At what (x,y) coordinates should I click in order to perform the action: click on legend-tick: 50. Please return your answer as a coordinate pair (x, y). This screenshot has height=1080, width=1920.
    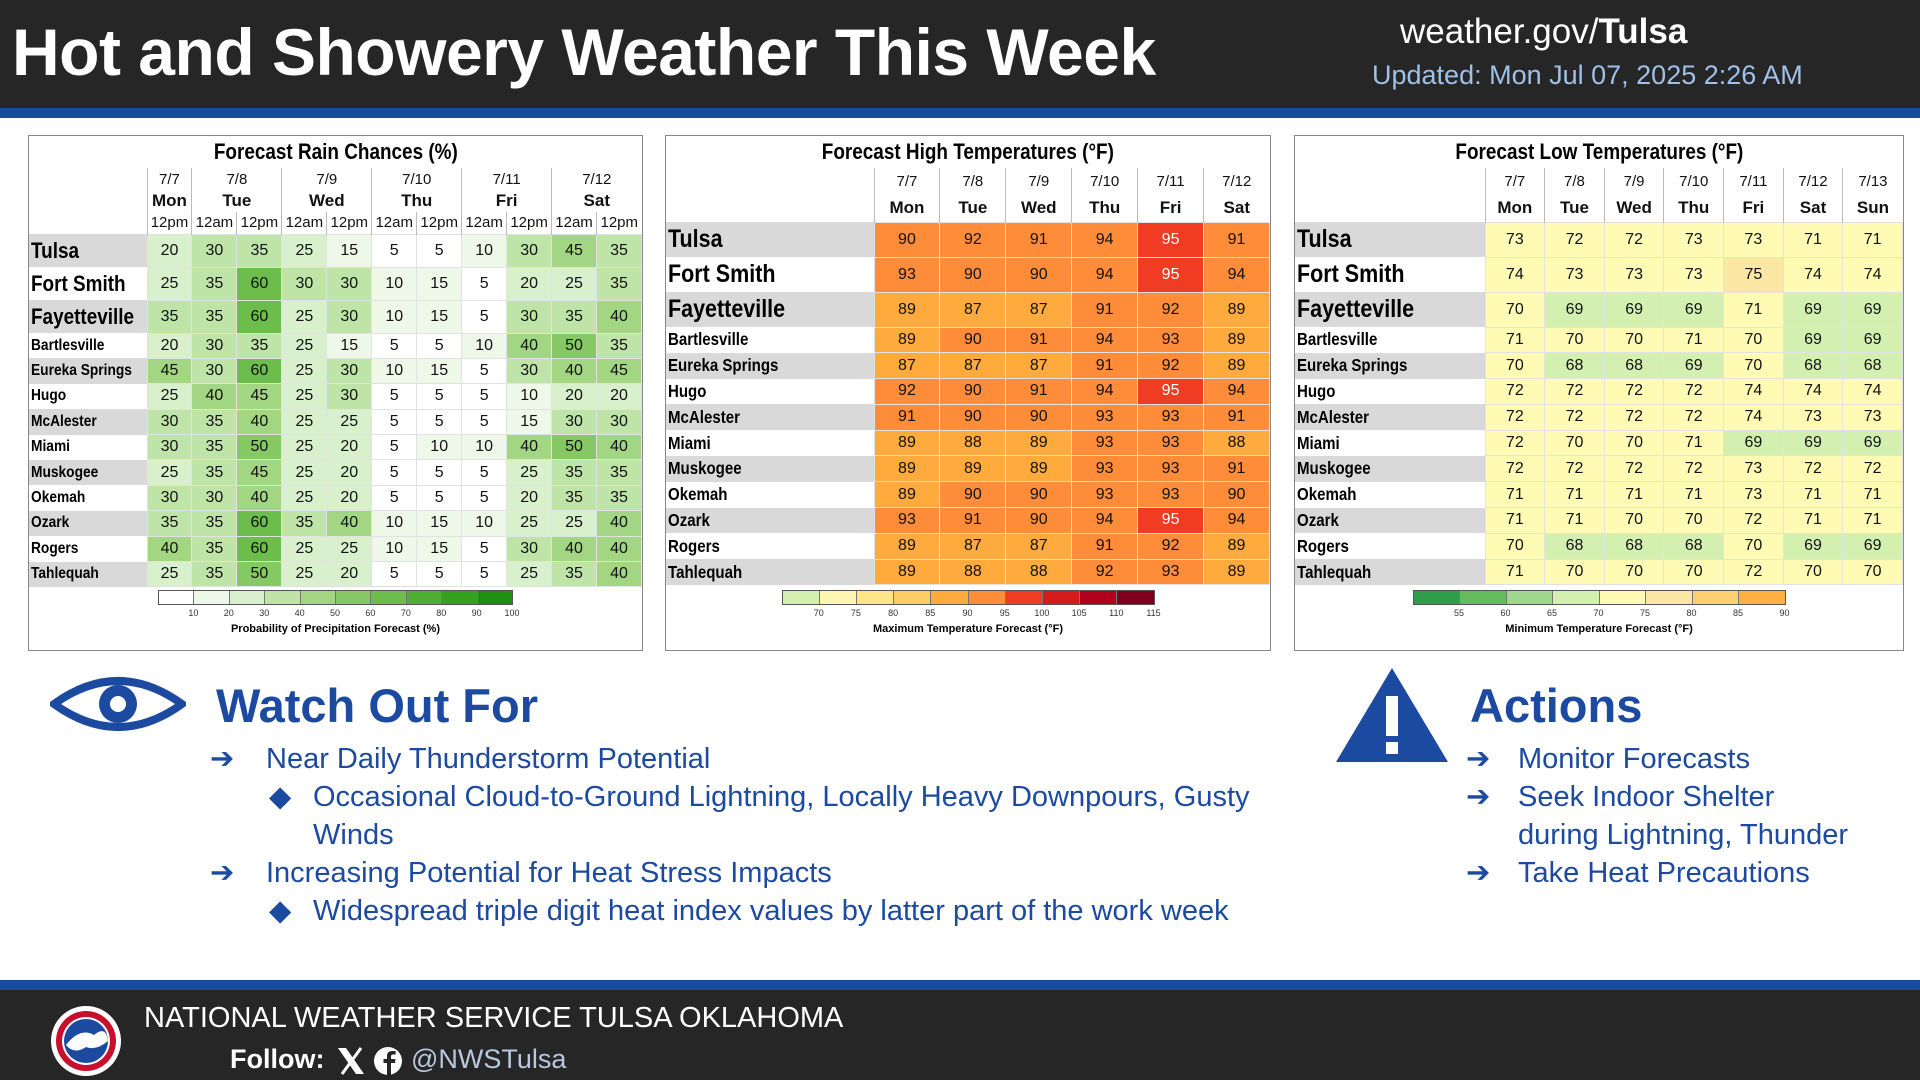
    Looking at the image, I should click on (335, 613).